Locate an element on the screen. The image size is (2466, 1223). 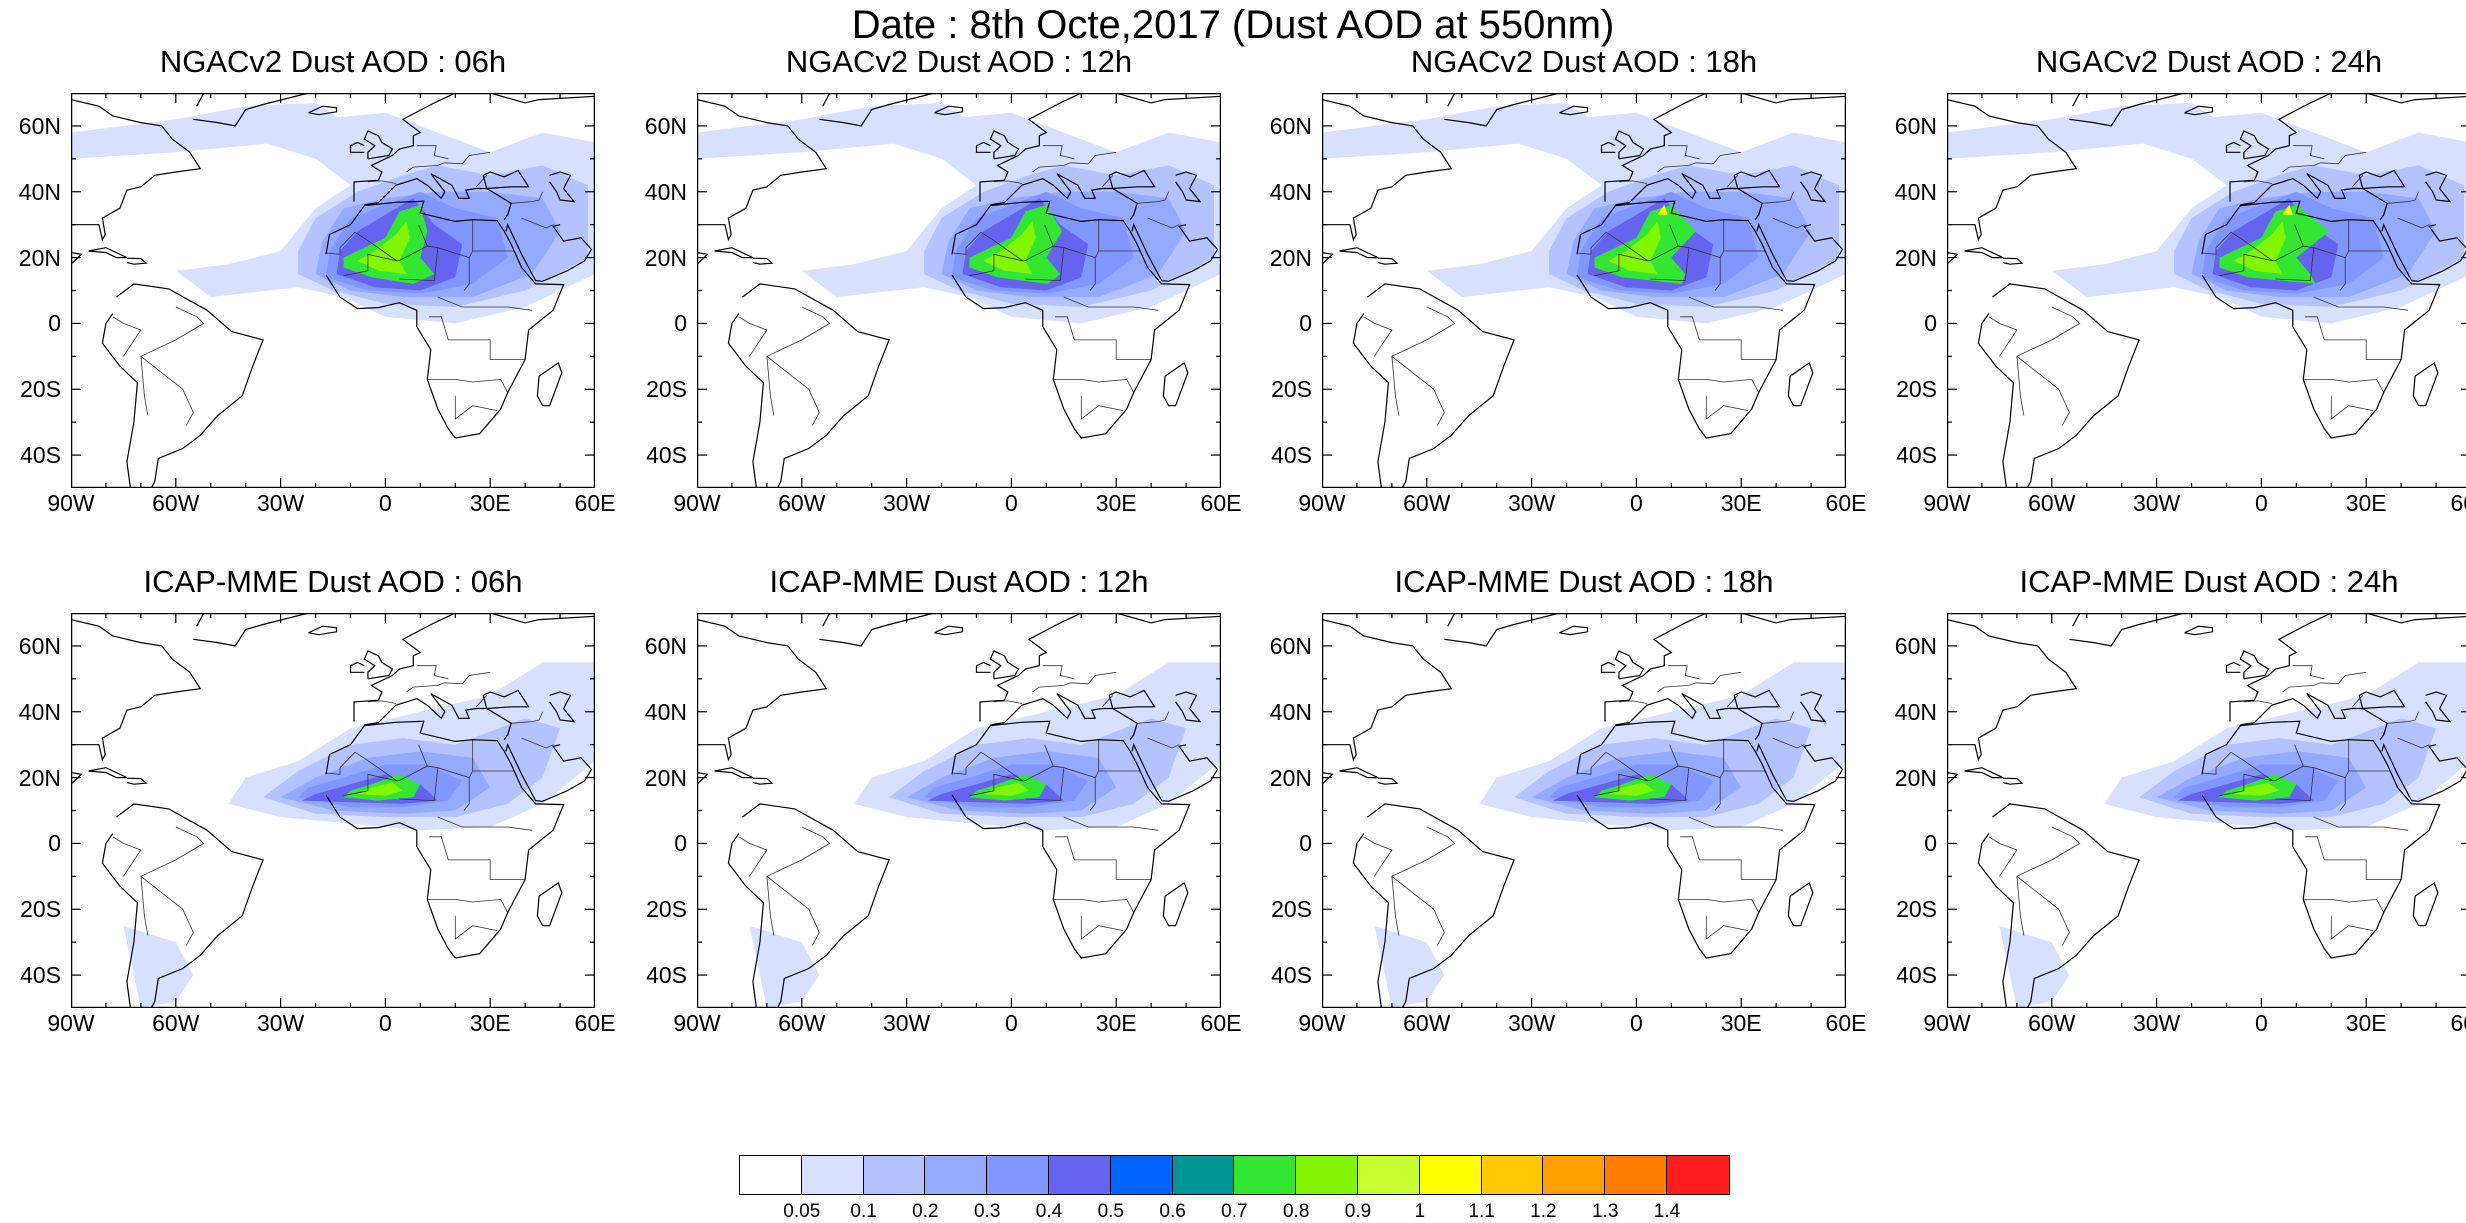
colorbar-label: 0.1 is located at coordinates (864, 1212).